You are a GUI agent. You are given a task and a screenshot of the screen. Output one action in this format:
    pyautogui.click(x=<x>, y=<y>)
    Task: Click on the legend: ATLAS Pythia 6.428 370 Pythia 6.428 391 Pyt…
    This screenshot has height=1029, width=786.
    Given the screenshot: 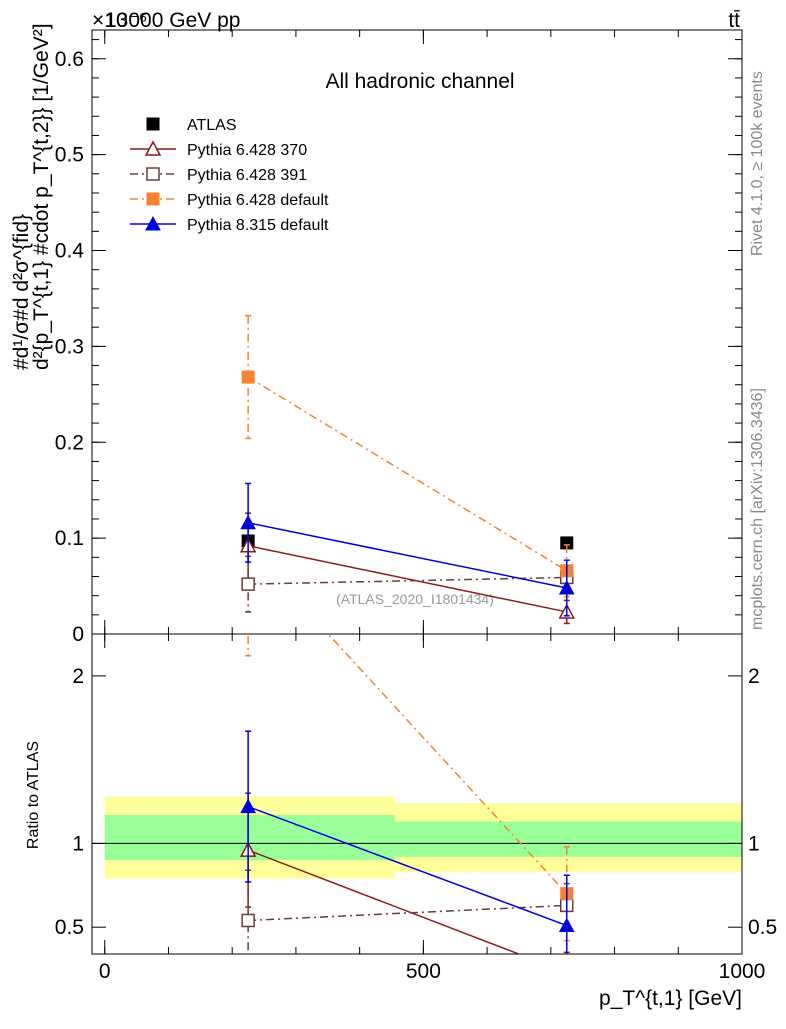 What is the action you would take?
    pyautogui.click(x=229, y=175)
    